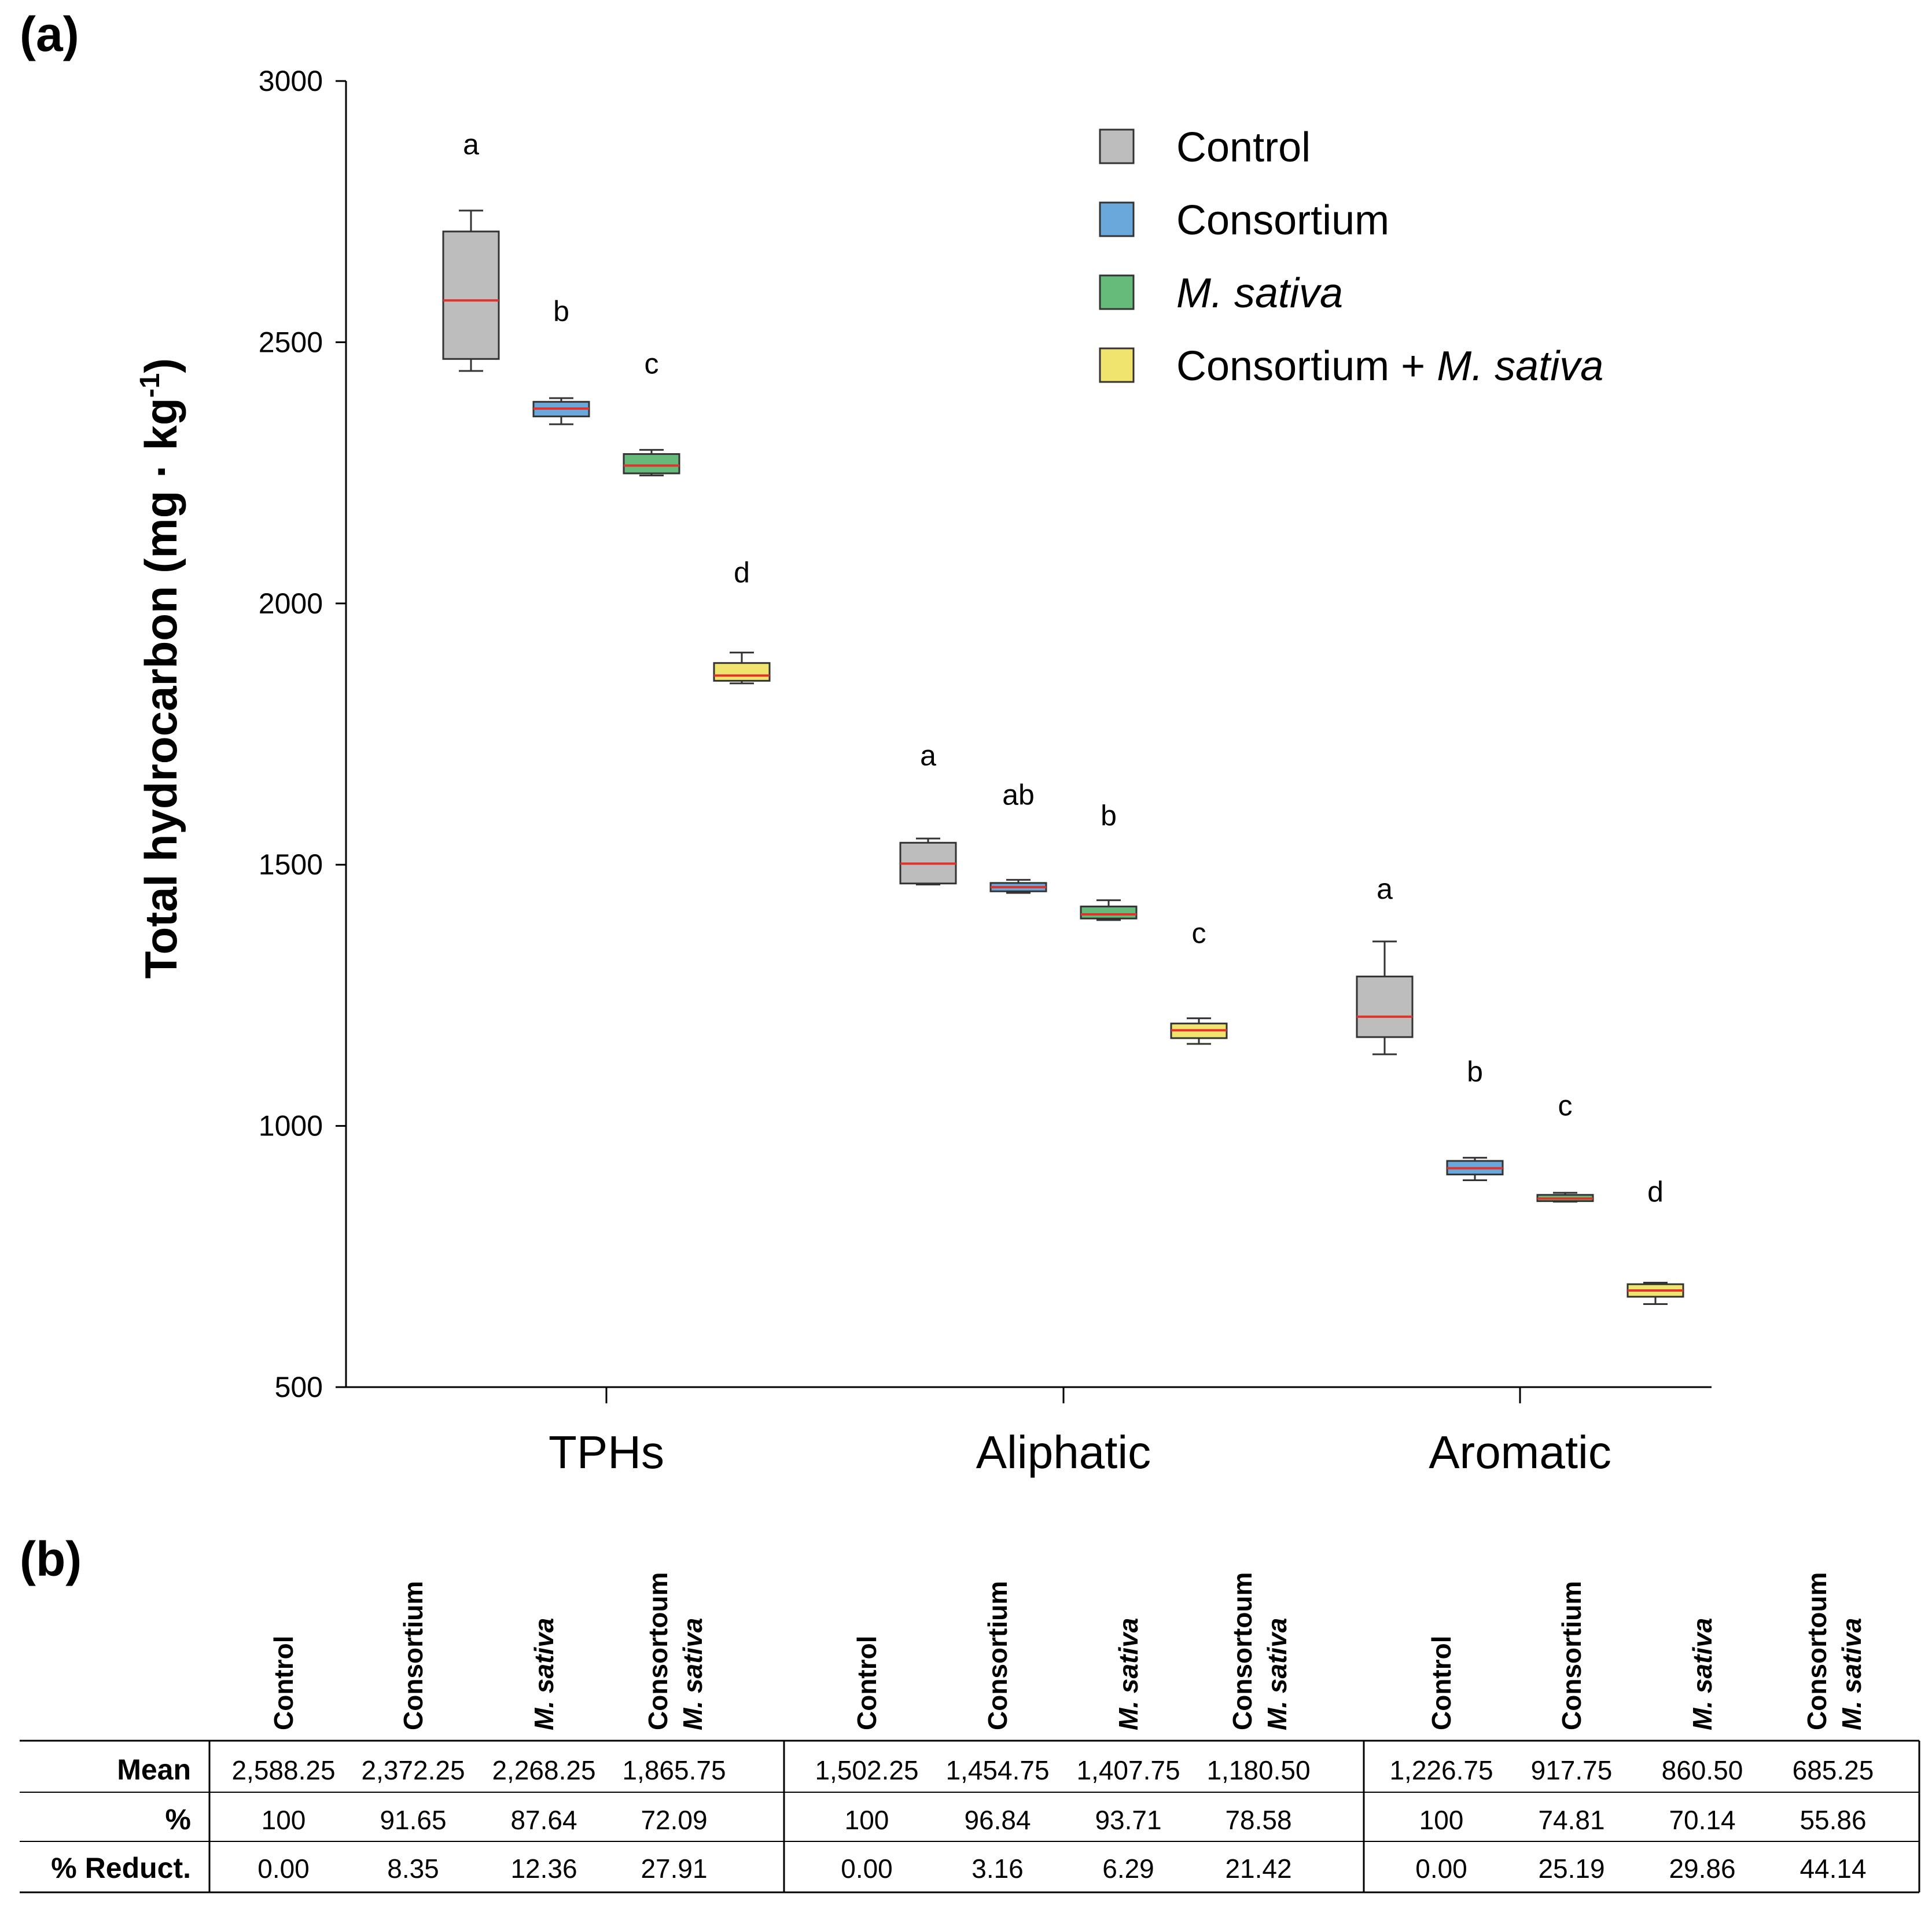  I want to click on legend-item-consortium: Consortium, so click(1244, 221).